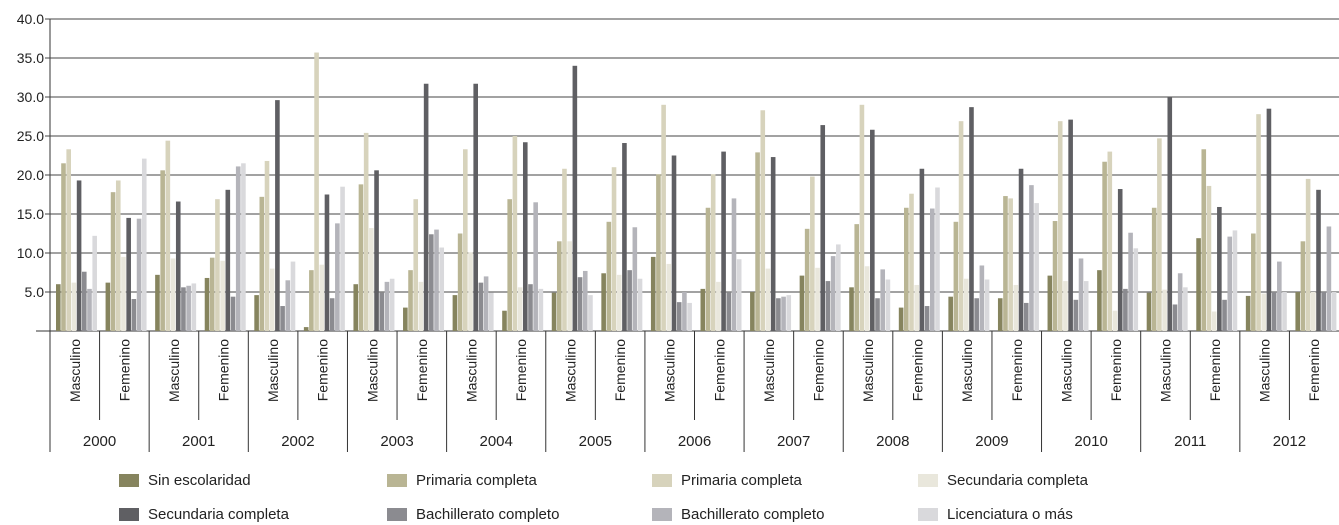  Describe the element at coordinates (496, 441) in the screenshot. I see `year-label: 2004` at that location.